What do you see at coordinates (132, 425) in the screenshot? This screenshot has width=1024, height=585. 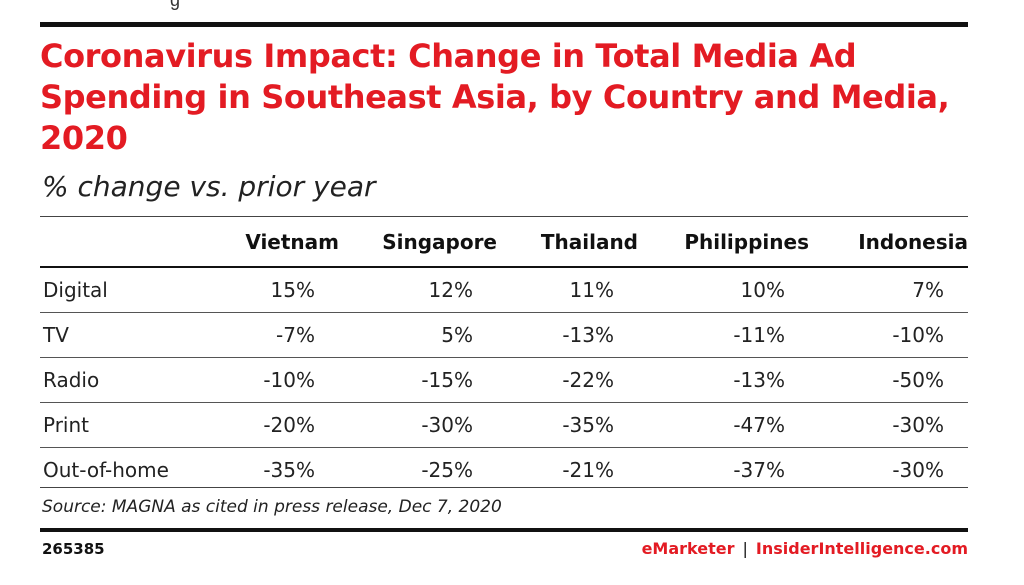 I see `row-label: Print` at bounding box center [132, 425].